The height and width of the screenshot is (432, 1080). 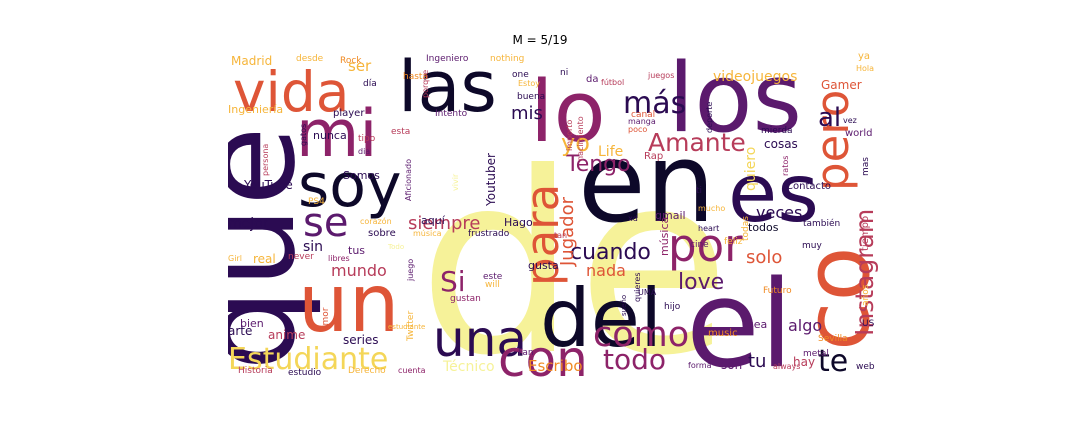 I want to click on cloud-word-quieres: quieres, so click(x=637, y=288).